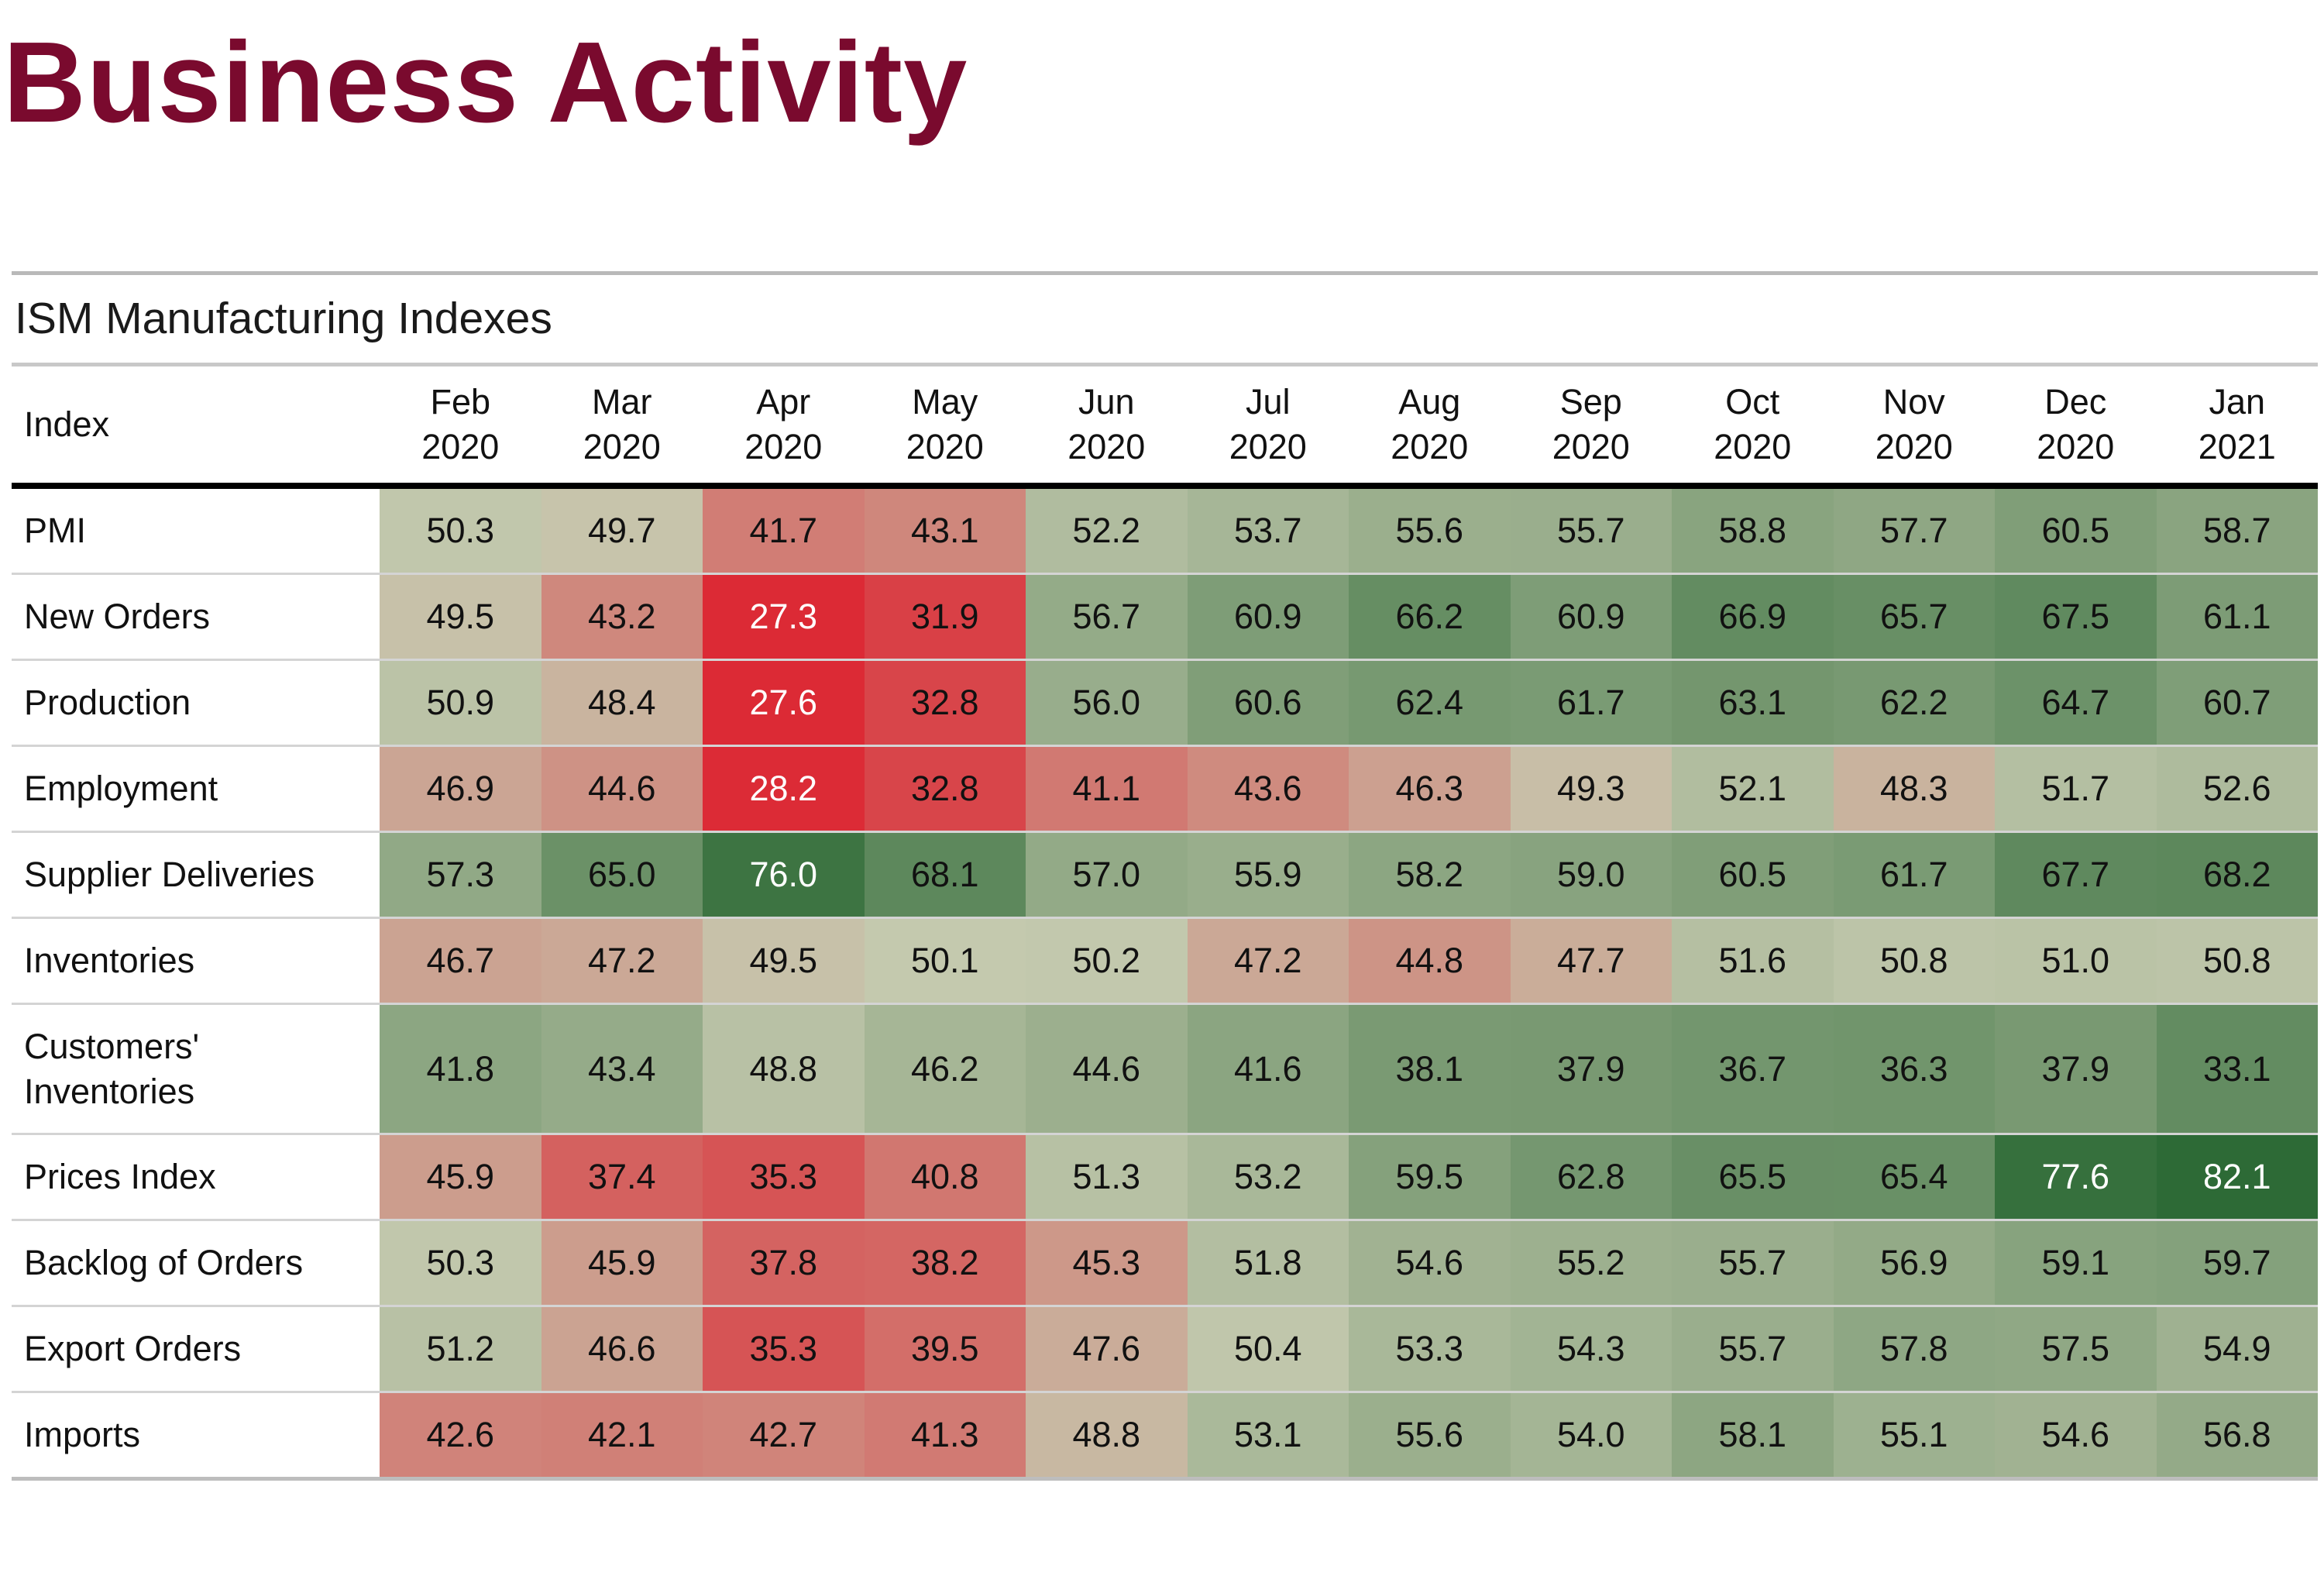  I want to click on cell-value: 38.1, so click(1429, 1069).